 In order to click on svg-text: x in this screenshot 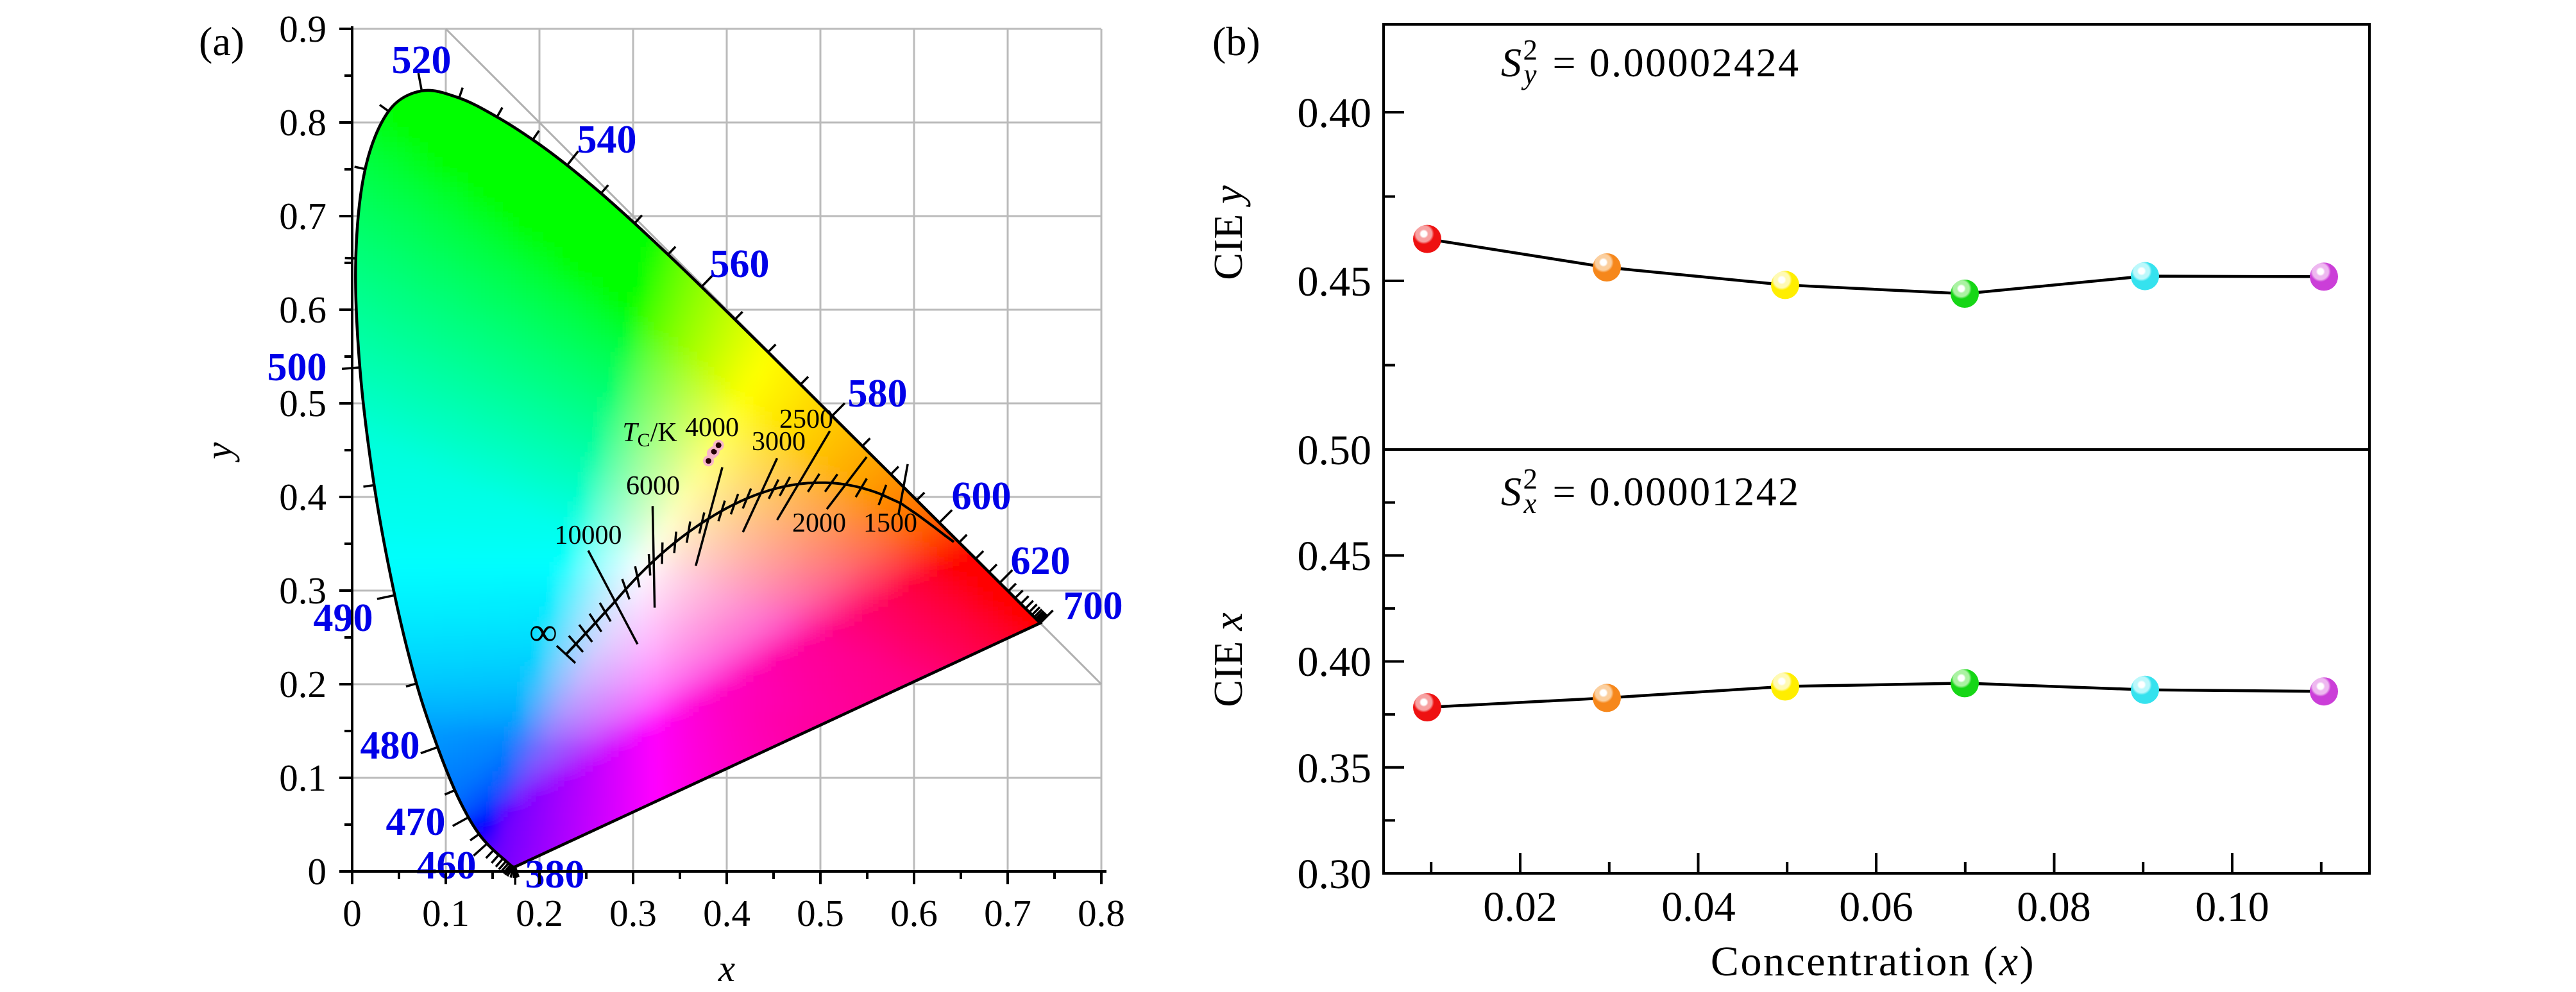, I will do `click(726, 968)`.